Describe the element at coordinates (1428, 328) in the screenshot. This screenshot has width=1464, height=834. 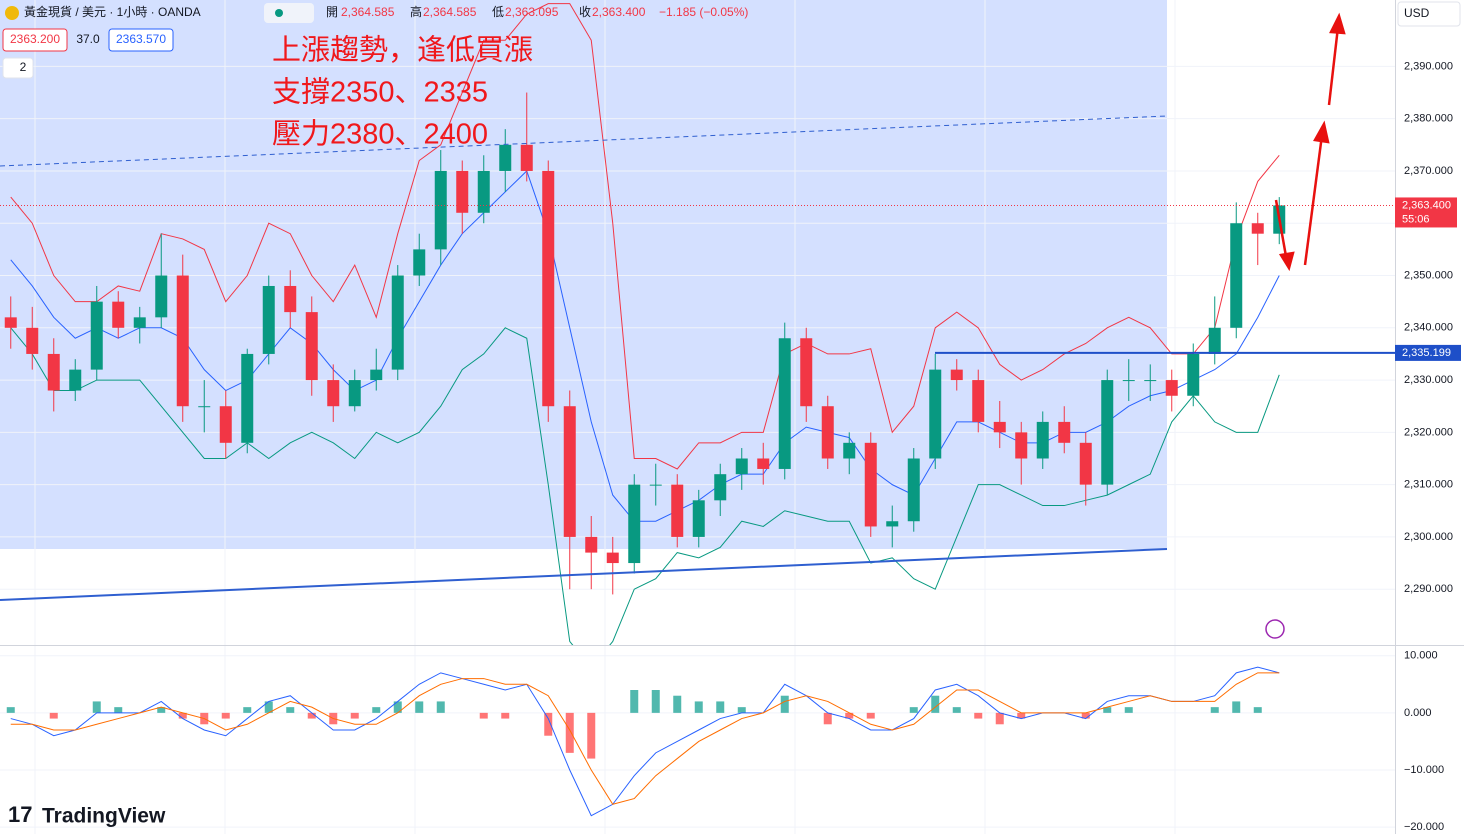
I see `y-tick-label: 2,340.000` at that location.